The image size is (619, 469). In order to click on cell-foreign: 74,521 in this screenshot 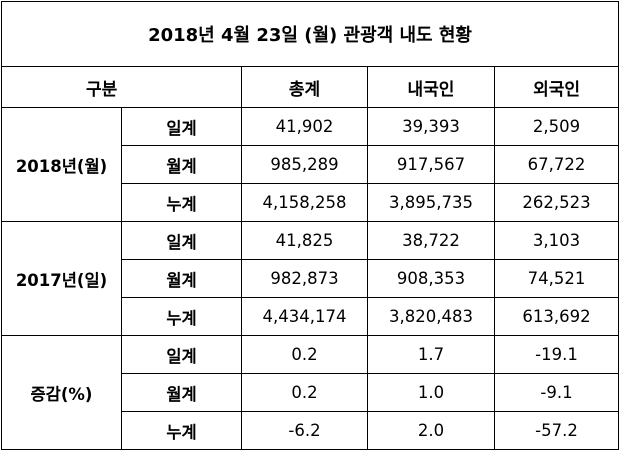, I will do `click(556, 278)`.